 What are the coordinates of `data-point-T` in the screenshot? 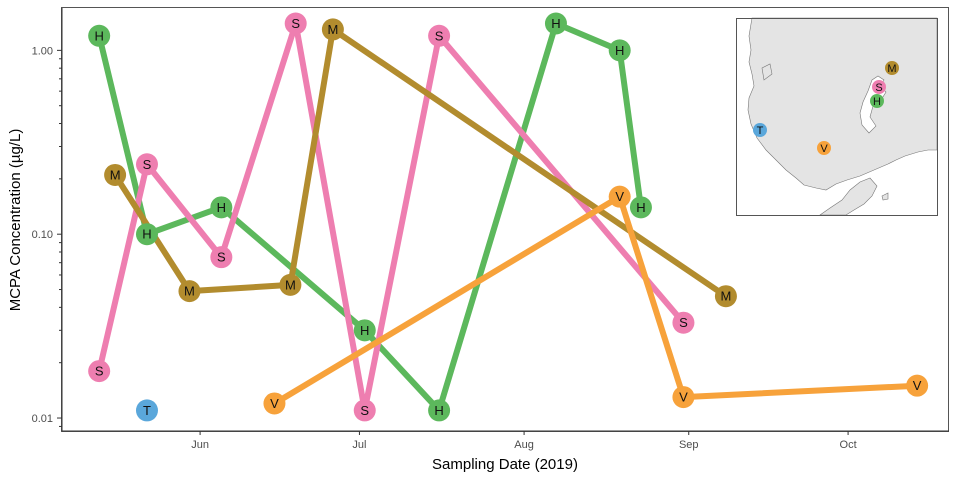 It's located at (146, 410).